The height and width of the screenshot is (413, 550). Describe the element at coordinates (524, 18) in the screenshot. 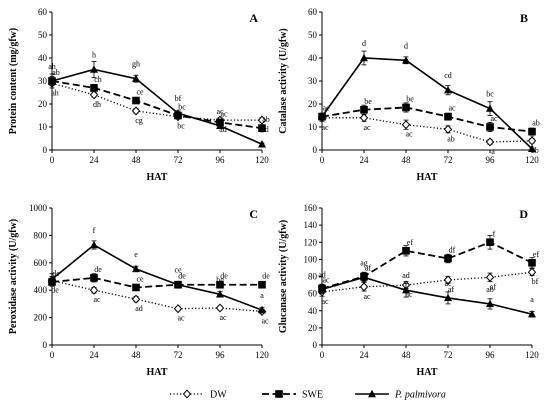

I see `panel-letter: B` at that location.